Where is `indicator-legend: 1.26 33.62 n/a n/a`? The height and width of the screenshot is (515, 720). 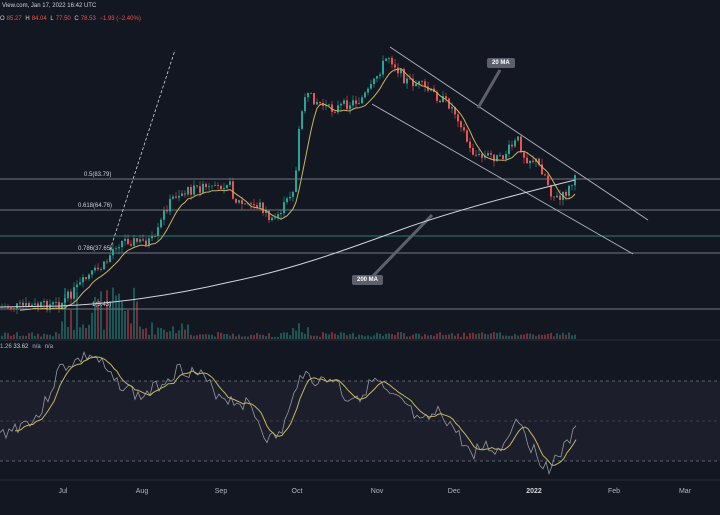
indicator-legend: 1.26 33.62 n/a n/a is located at coordinates (28, 347).